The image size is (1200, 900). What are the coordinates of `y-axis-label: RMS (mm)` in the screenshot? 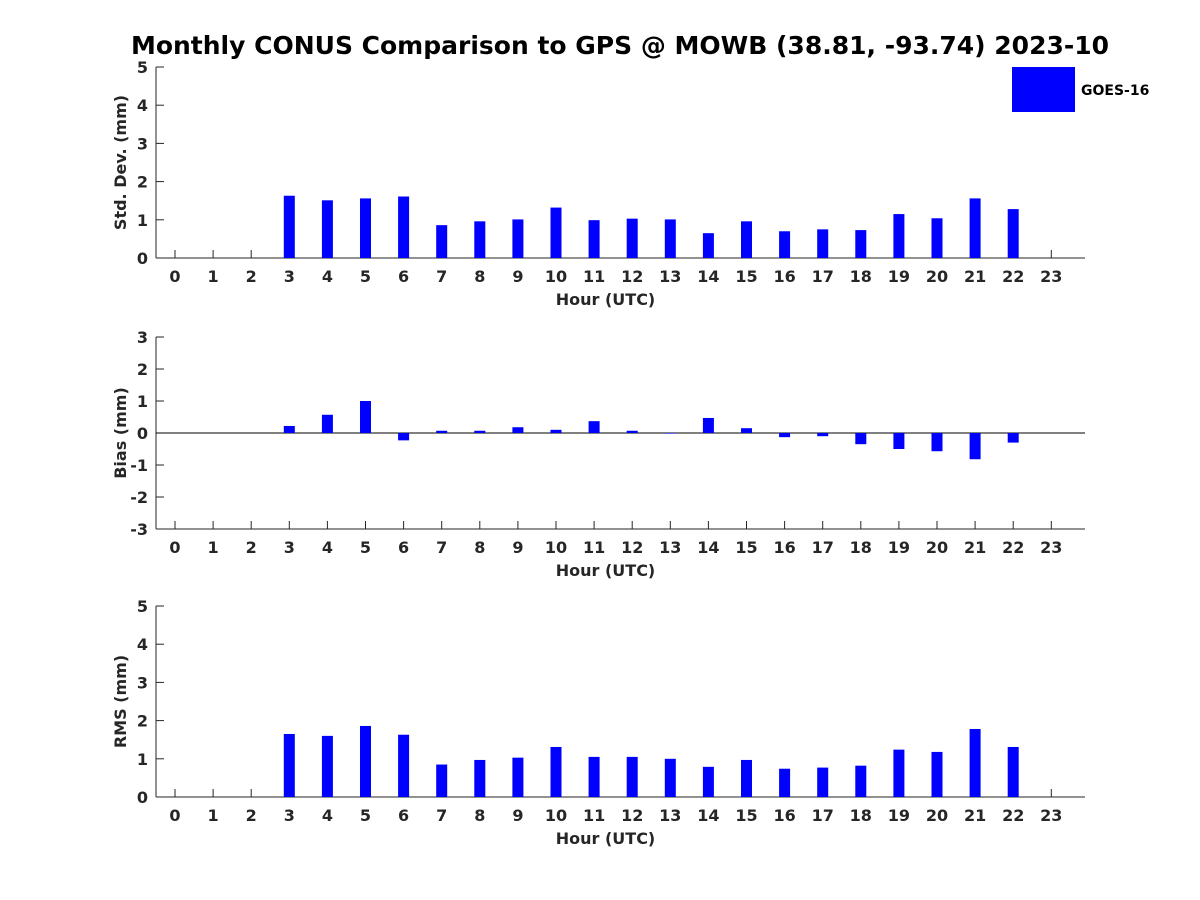 It's located at (120, 701).